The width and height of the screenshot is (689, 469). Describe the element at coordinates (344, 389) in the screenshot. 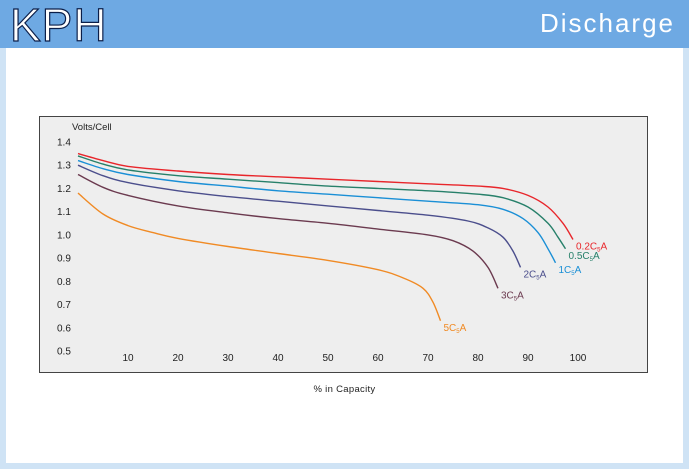

I see `x-axis-label: % in Capacity` at that location.